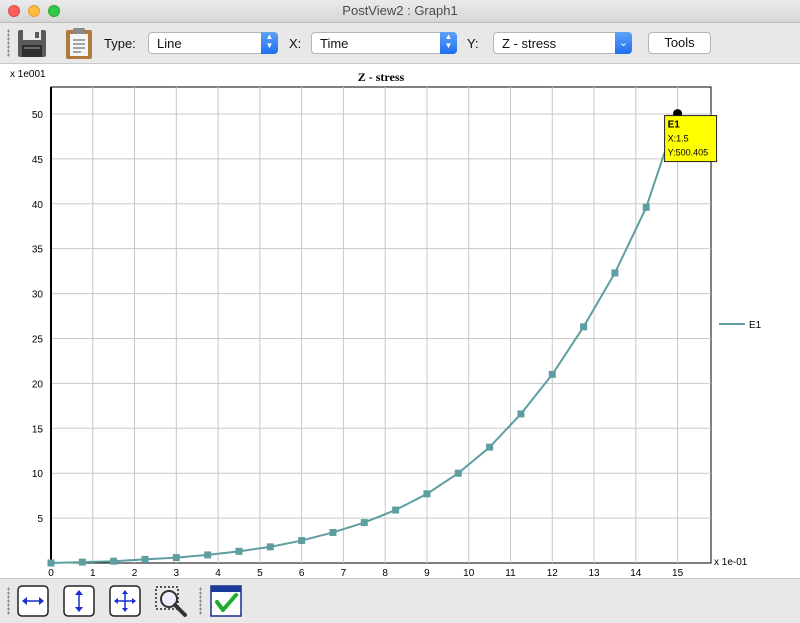 Image resolution: width=800 pixels, height=623 pixels. What do you see at coordinates (623, 43) in the screenshot?
I see `chevron-down-icon: ⌄` at bounding box center [623, 43].